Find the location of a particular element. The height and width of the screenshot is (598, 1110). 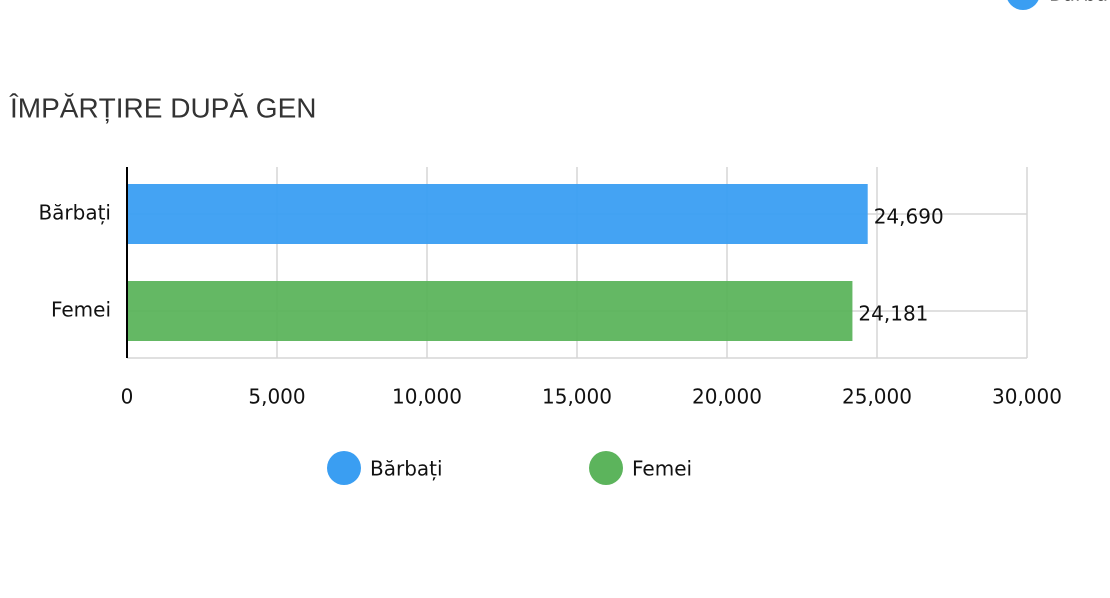

data-label: 24,690 is located at coordinates (909, 217).